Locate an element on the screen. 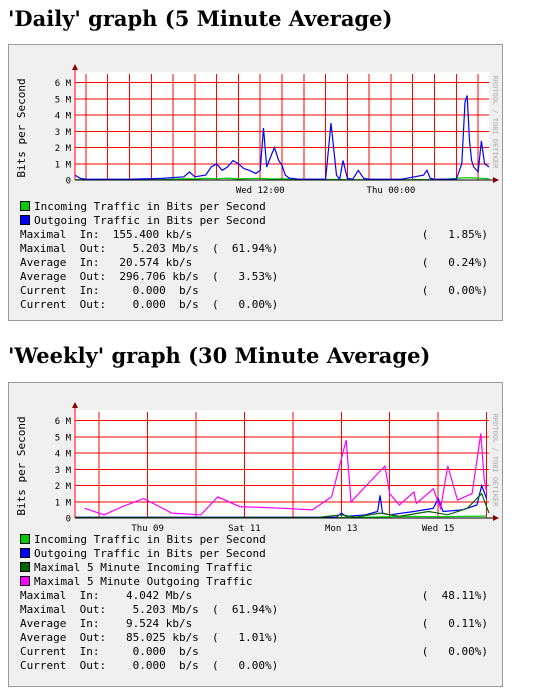 The image size is (548, 698). stat-maximal-in: Maximal In: 155.400 kb/s ( 1.85%) is located at coordinates (257, 235).